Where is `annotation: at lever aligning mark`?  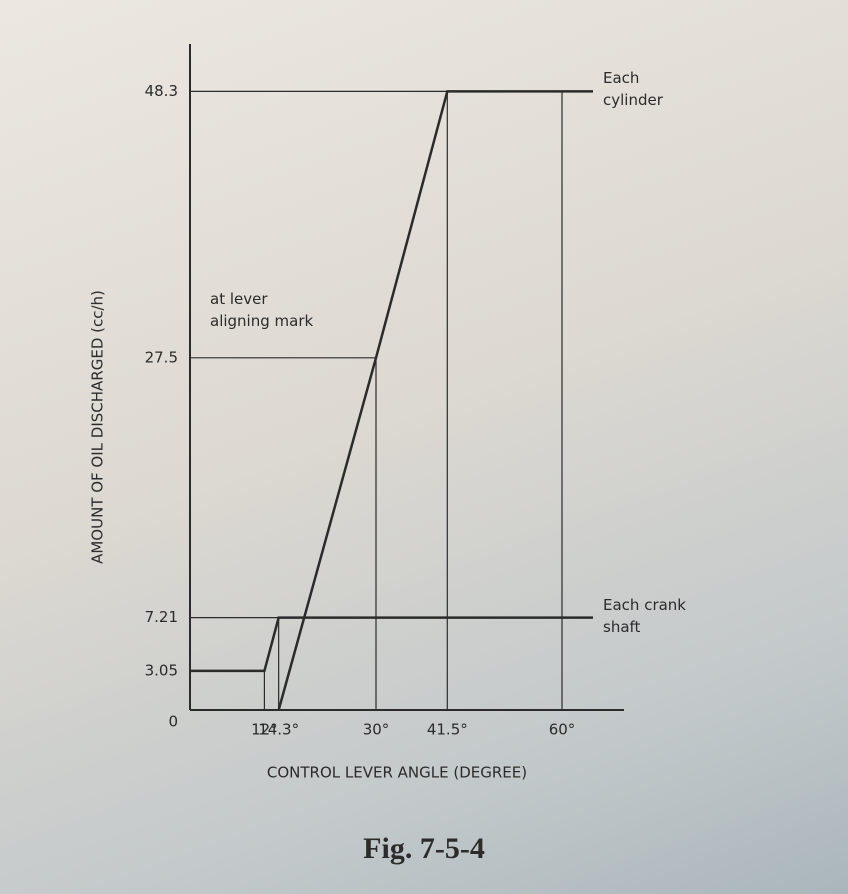
annotation: at lever aligning mark is located at coordinates (262, 310).